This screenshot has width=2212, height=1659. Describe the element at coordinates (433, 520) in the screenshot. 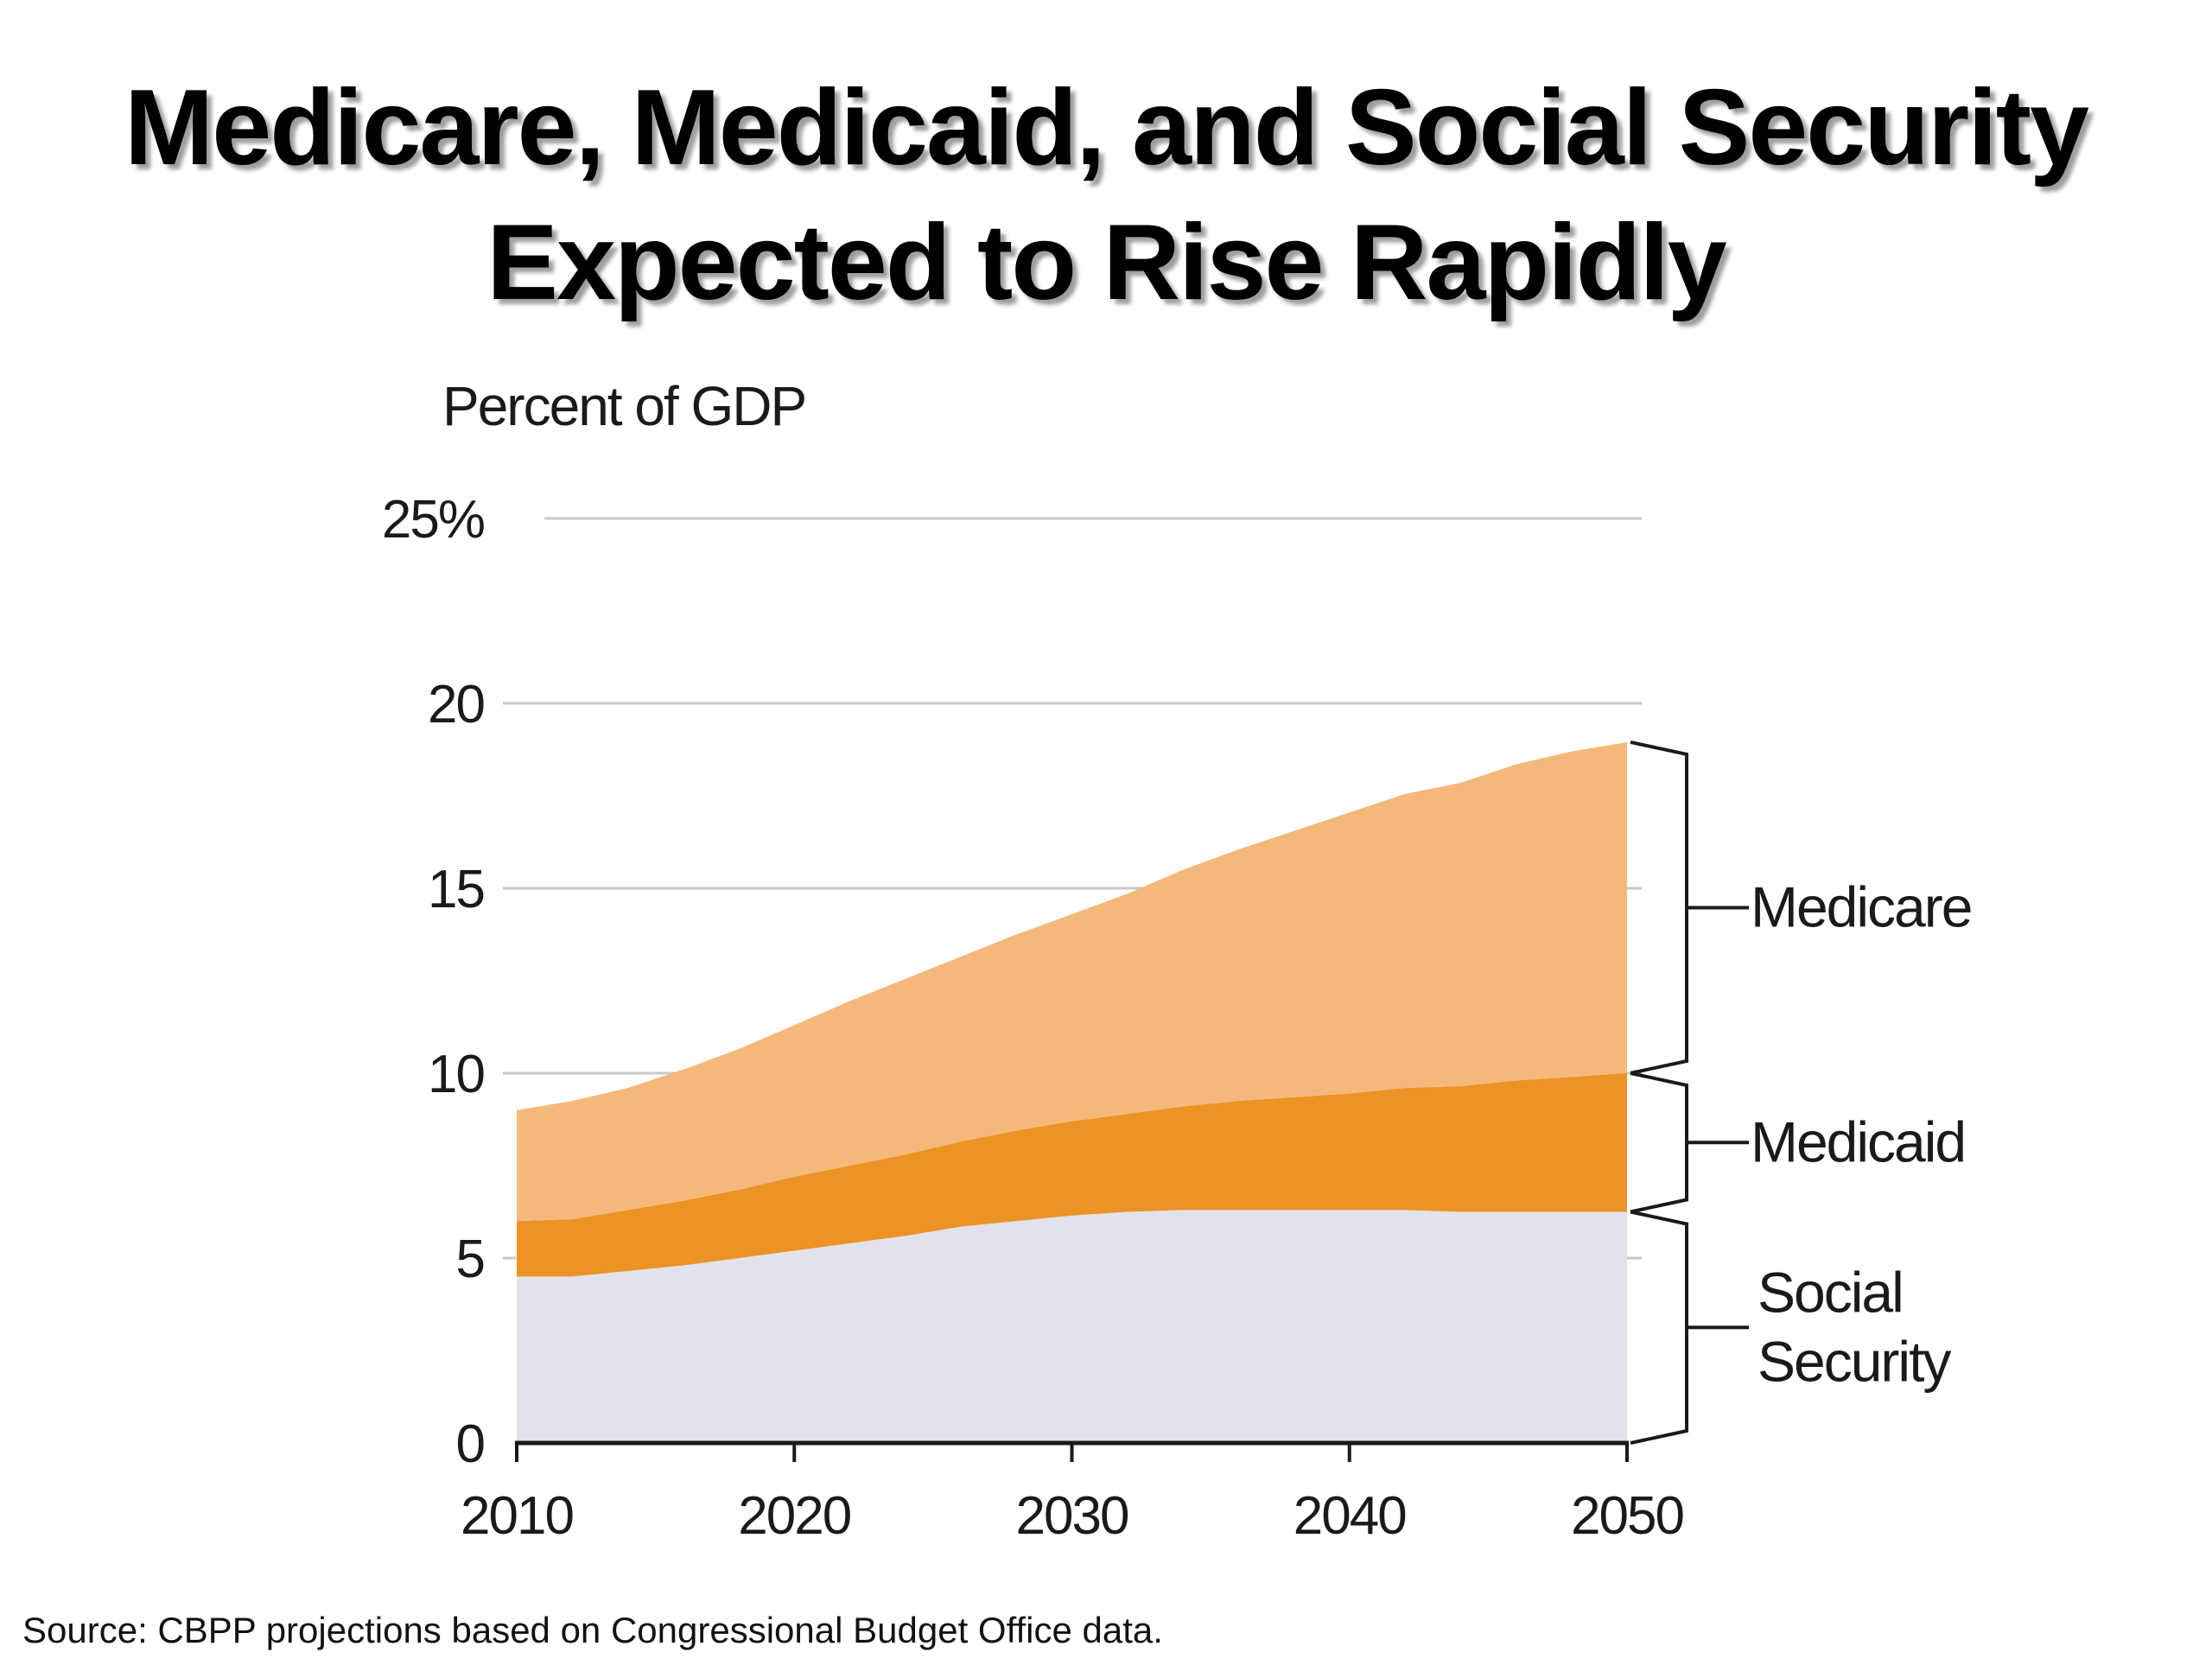

I see `y-tick-label: 25%` at that location.